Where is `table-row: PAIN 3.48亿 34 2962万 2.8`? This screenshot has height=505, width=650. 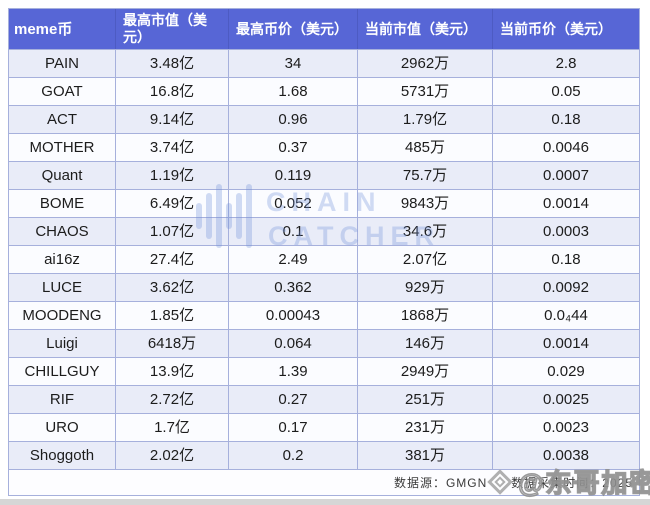 table-row: PAIN 3.48亿 34 2962万 2.8 is located at coordinates (324, 63).